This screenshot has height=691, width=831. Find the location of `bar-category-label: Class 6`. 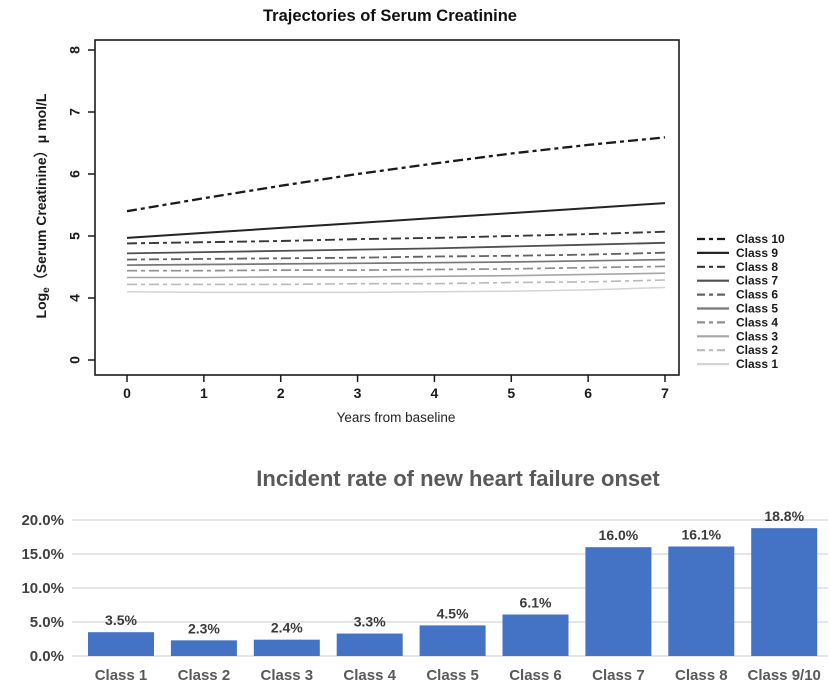

bar-category-label: Class 6 is located at coordinates (535, 675).